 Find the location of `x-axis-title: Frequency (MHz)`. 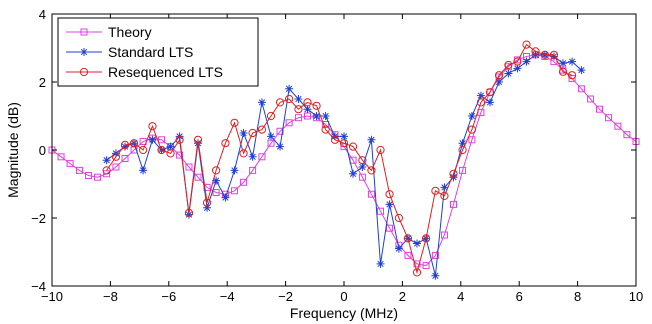

x-axis-title: Frequency (MHz) is located at coordinates (344, 313).